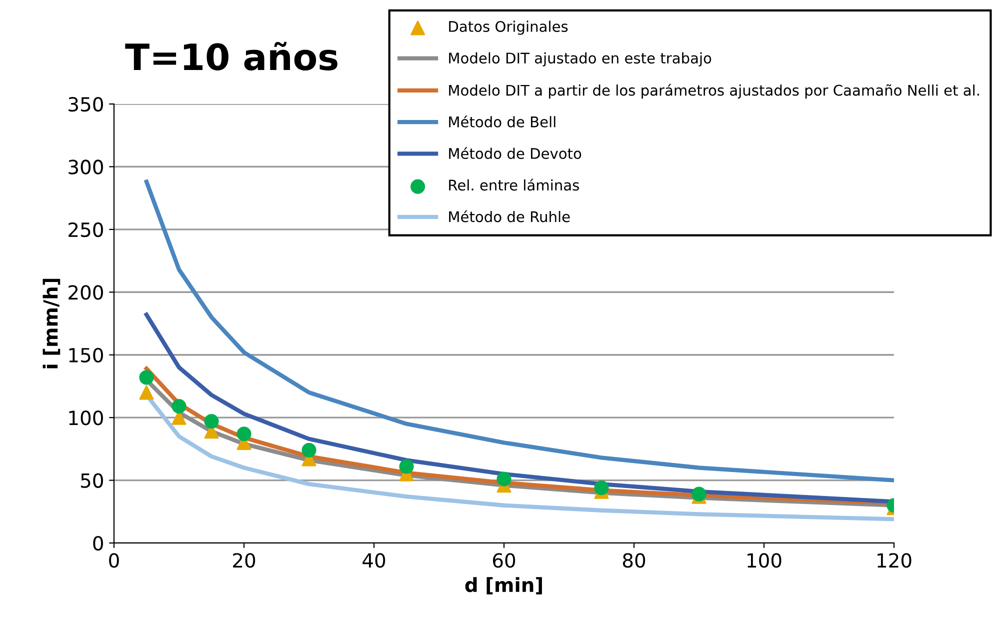 The image size is (1000, 637). I want to click on legend-label: Método de Ruhle, so click(509, 216).